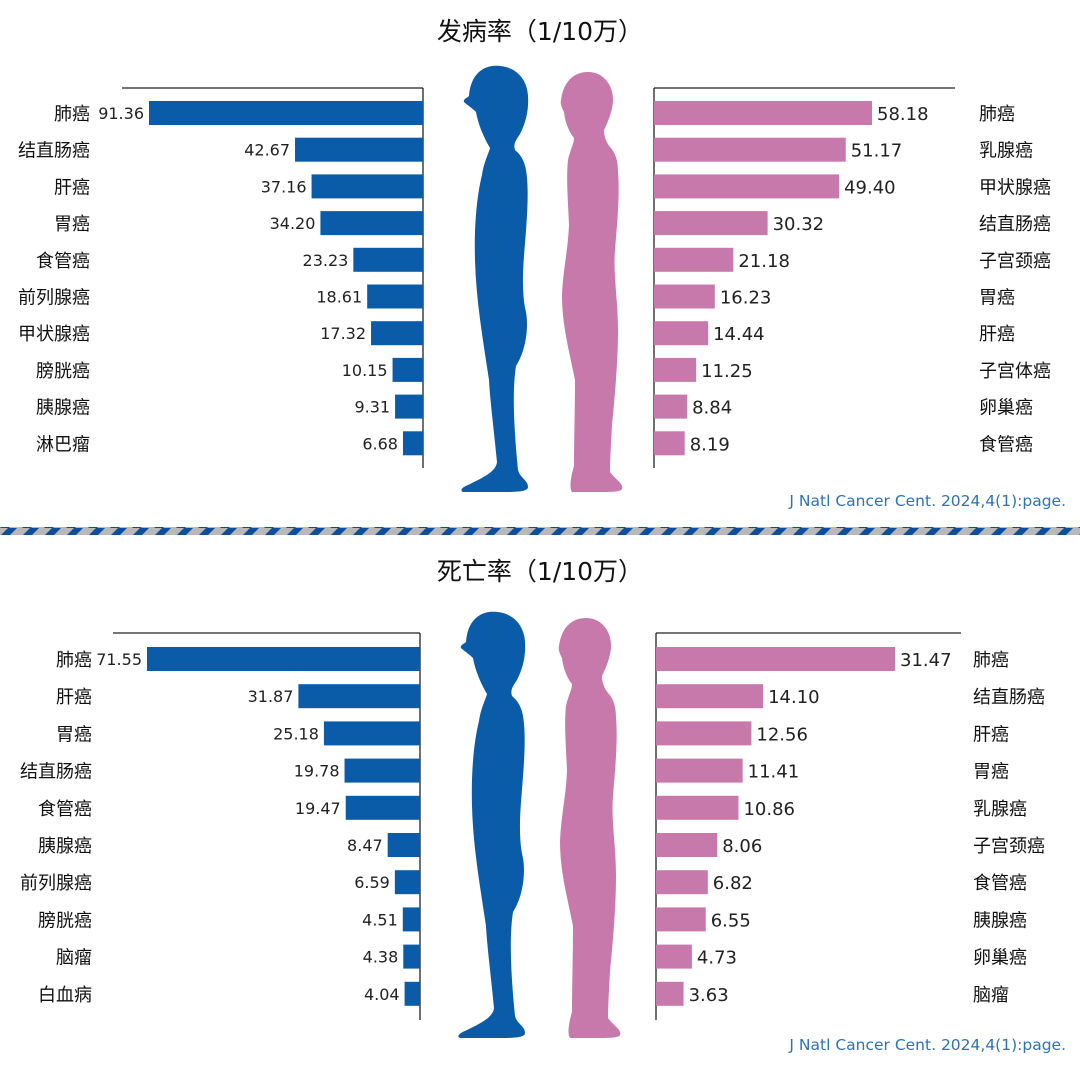  What do you see at coordinates (372, 882) in the screenshot?
I see `male-value-label: 6.59` at bounding box center [372, 882].